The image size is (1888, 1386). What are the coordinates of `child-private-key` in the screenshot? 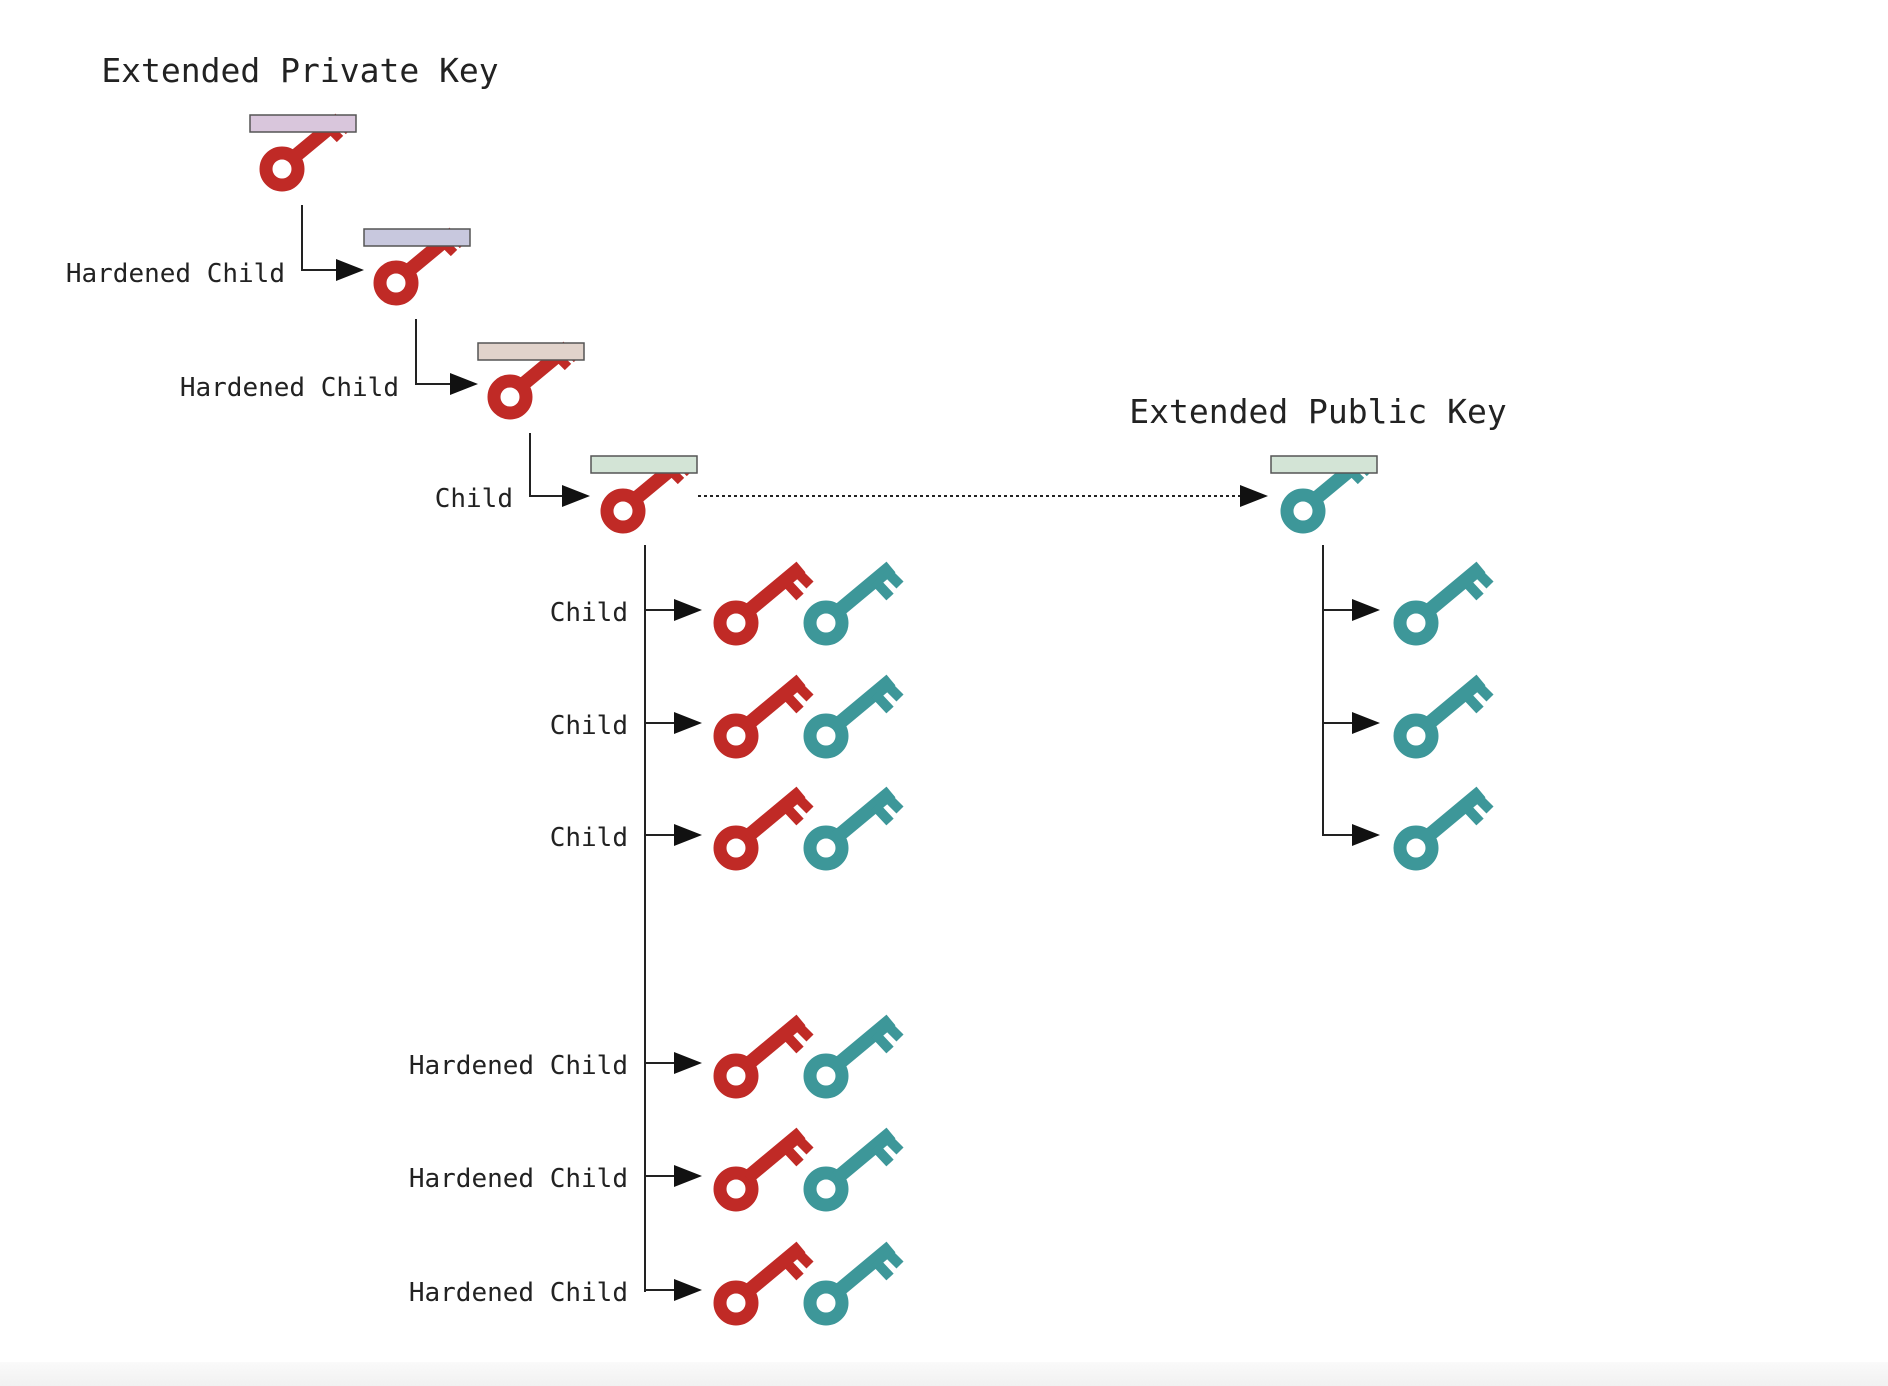 It's located at (644, 491).